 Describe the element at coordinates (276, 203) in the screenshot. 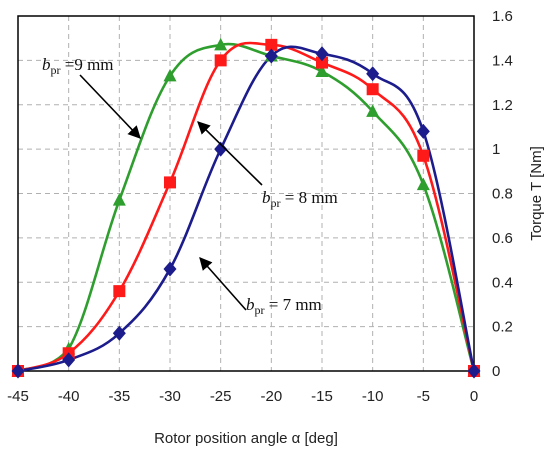

I see `annotation-8mm-sub: pr` at that location.